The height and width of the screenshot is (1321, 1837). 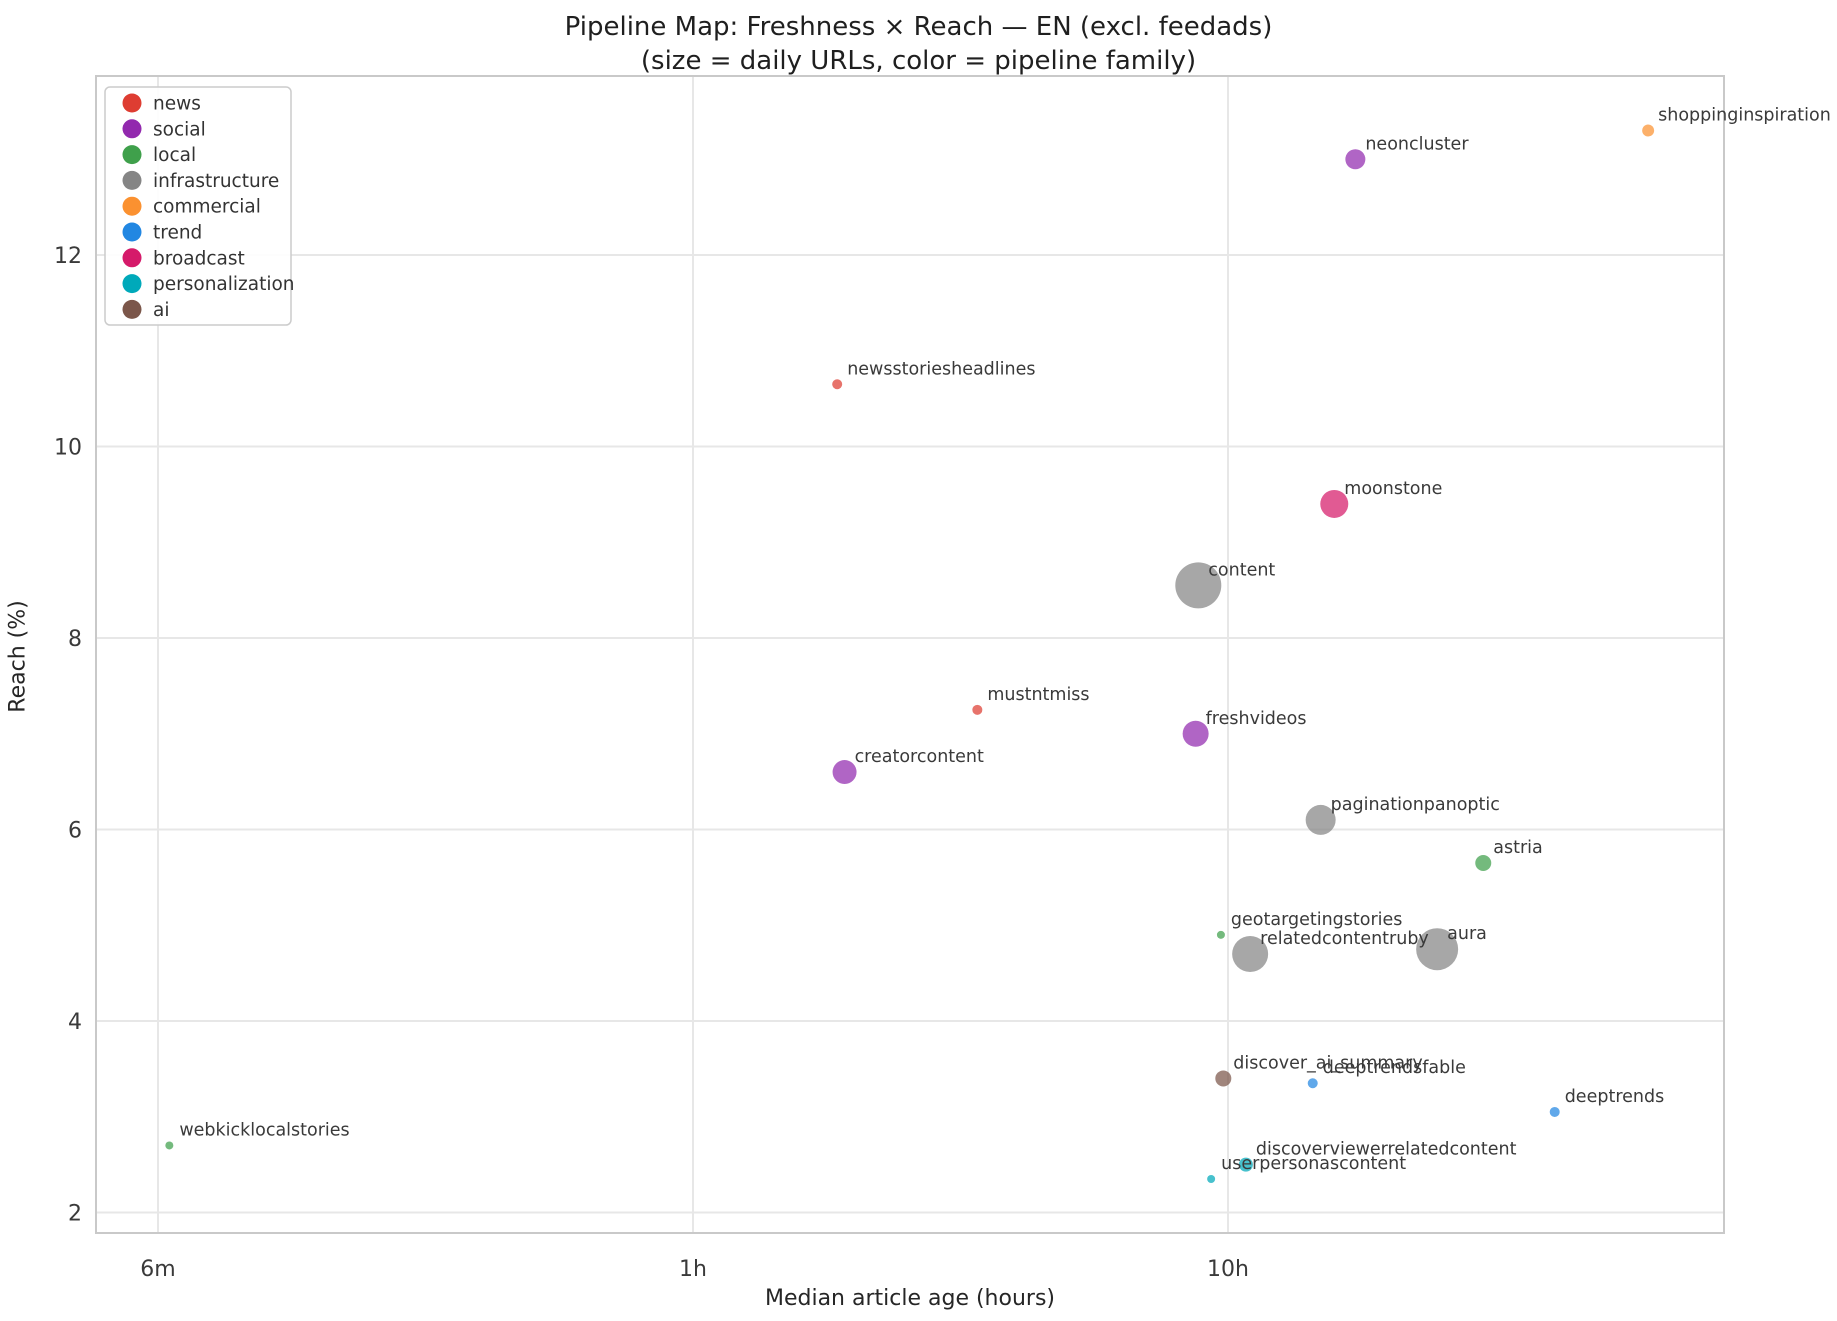 What do you see at coordinates (157, 1269) in the screenshot?
I see `x-tick-label: 6m` at bounding box center [157, 1269].